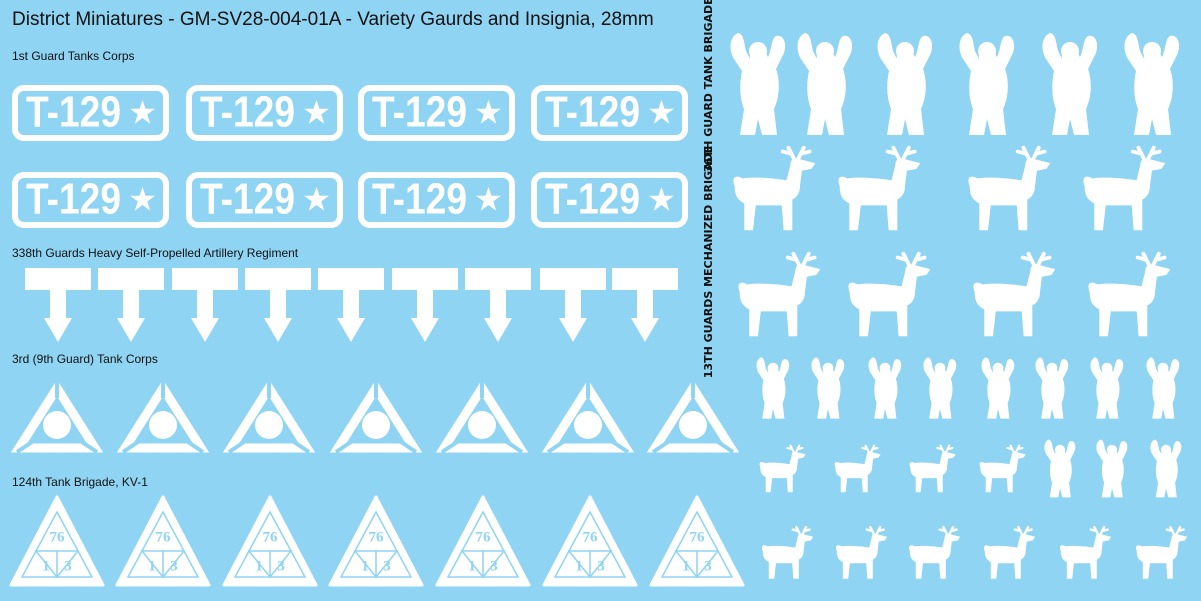  I want to click on side-label: 13TH GUARDS MECHANIZED BRIGADE, so click(708, 262).